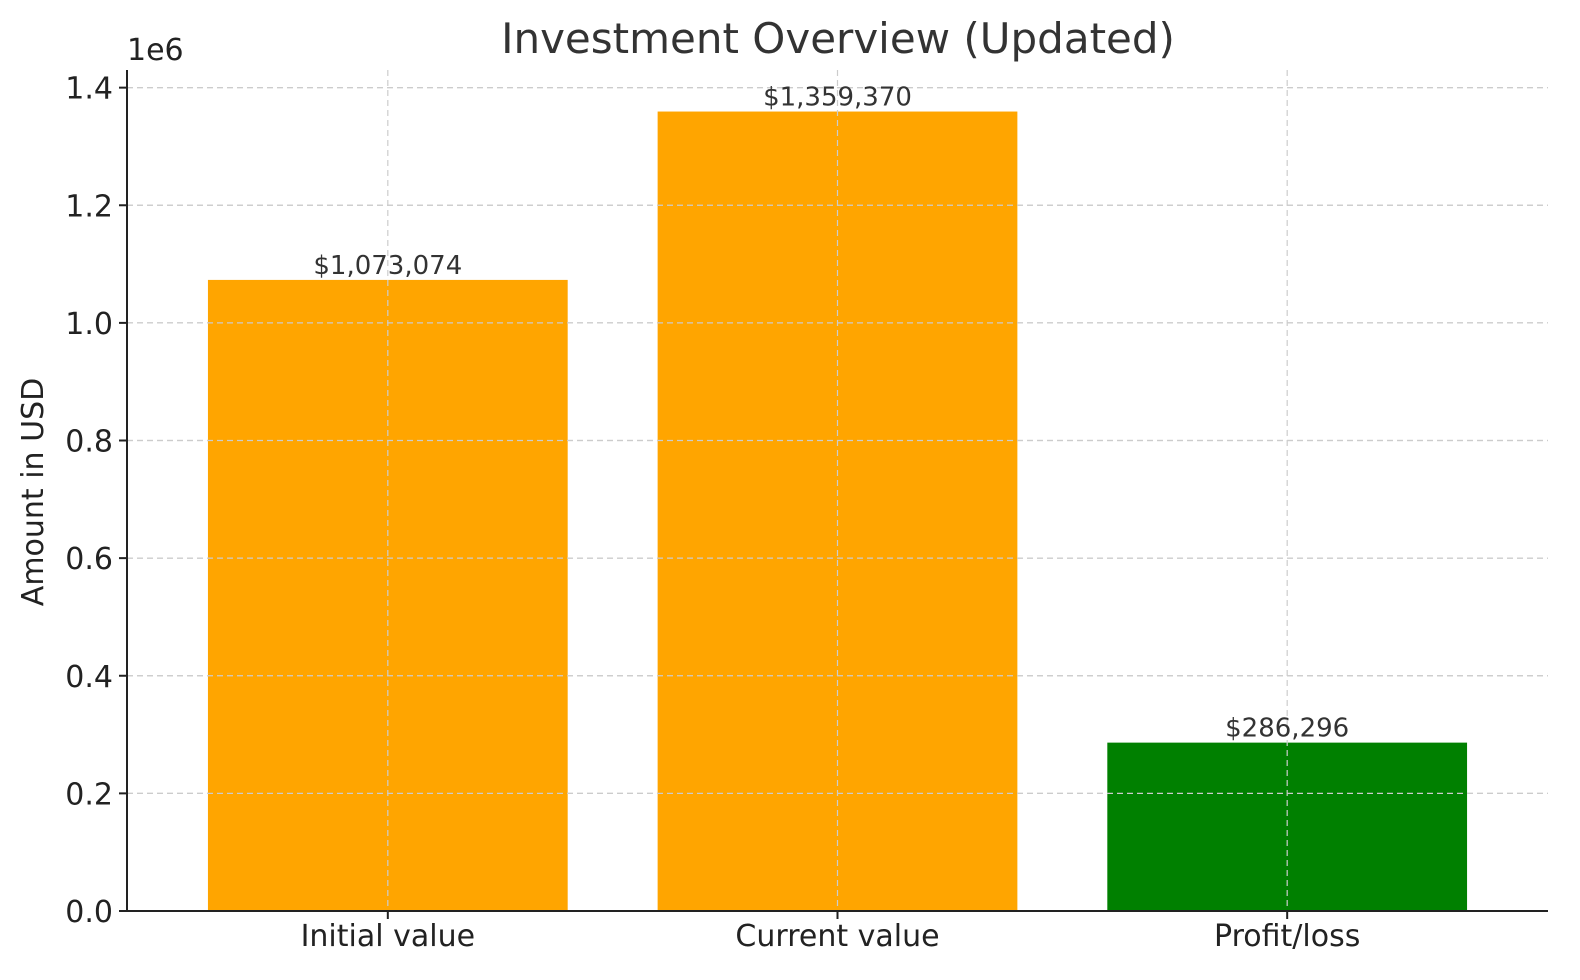  What do you see at coordinates (388, 936) in the screenshot?
I see `x-tick-label: Initial value` at bounding box center [388, 936].